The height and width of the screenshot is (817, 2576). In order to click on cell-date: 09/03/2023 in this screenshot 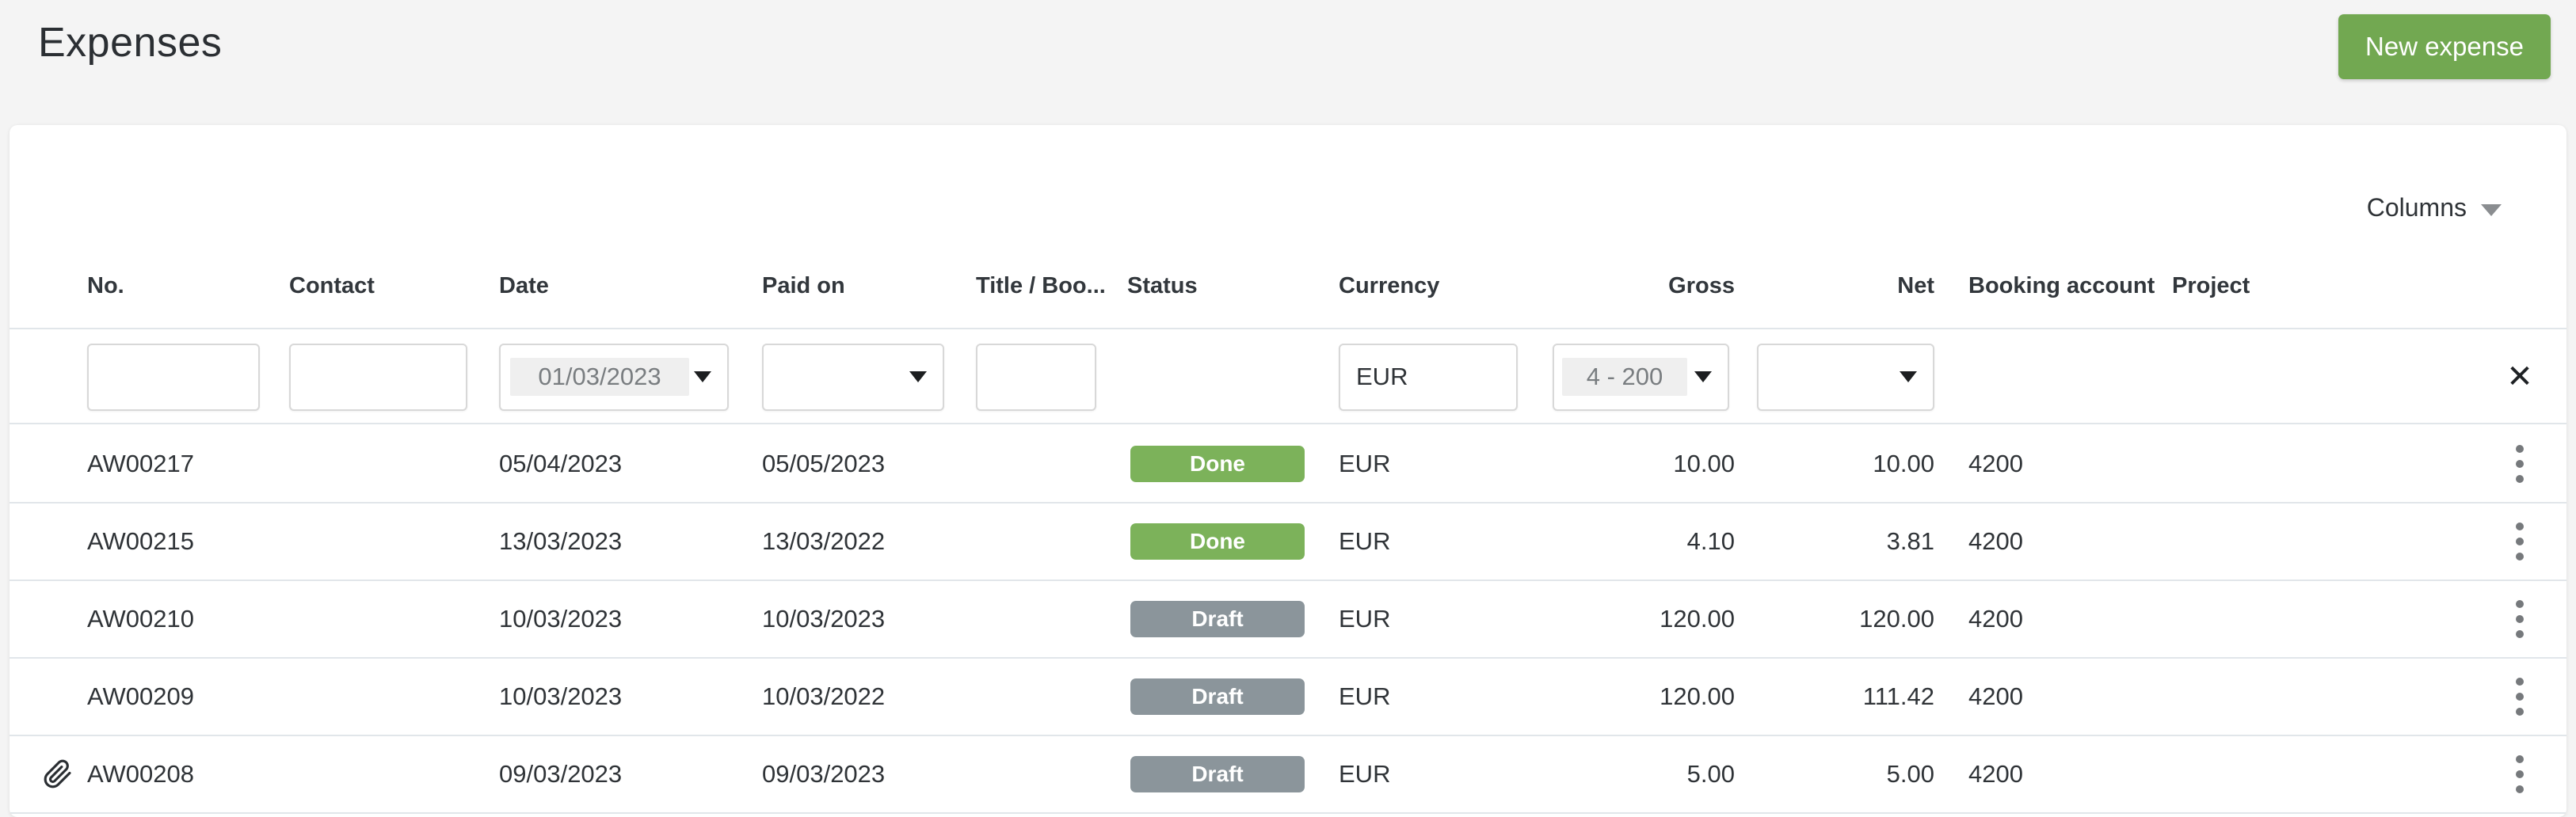, I will do `click(561, 774)`.